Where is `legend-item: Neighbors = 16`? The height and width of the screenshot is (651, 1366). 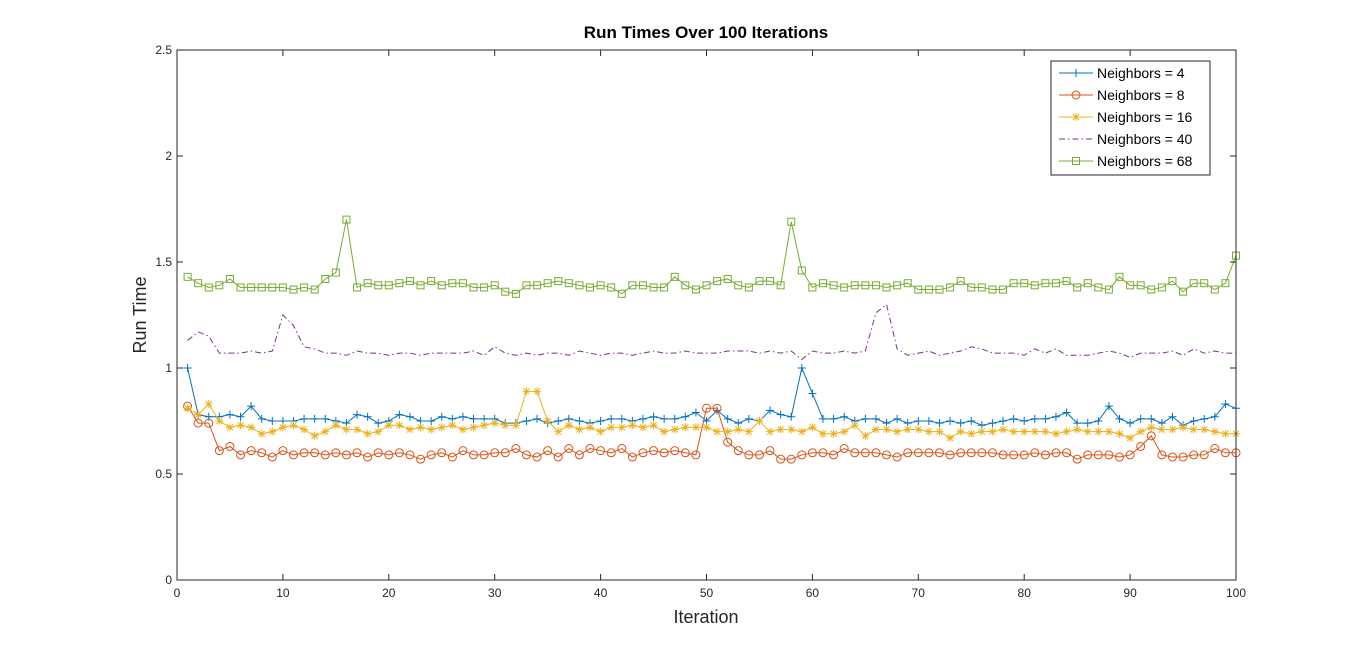 legend-item: Neighbors = 16 is located at coordinates (1126, 117).